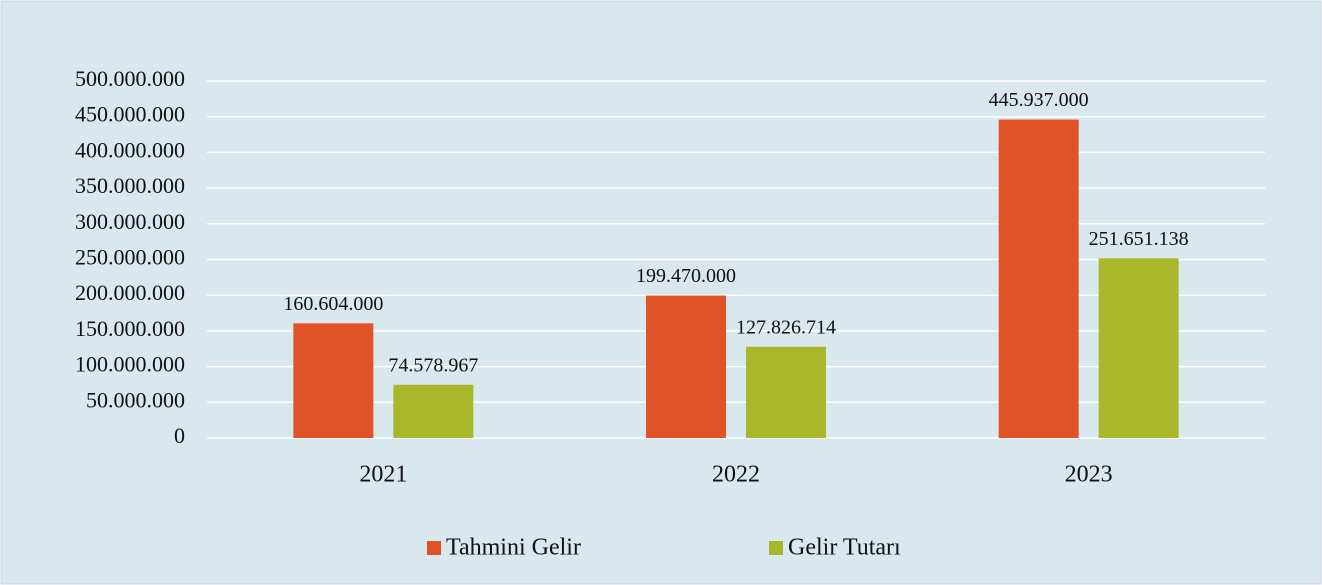 The image size is (1322, 585). What do you see at coordinates (130, 328) in the screenshot?
I see `y-tick-label: 150.000.000` at bounding box center [130, 328].